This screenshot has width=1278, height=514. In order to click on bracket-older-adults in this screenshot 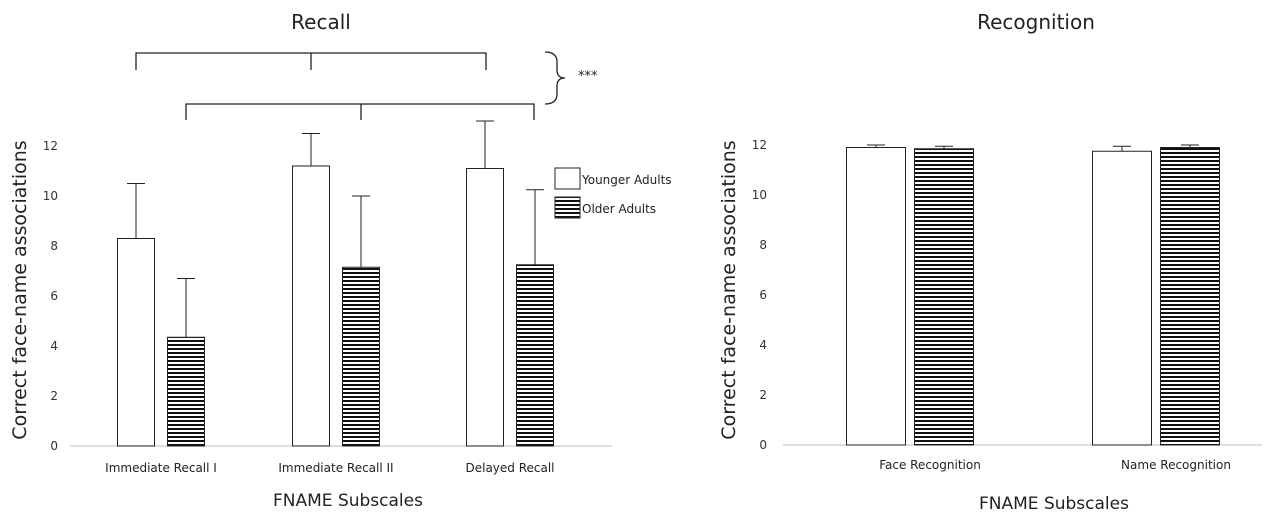, I will do `click(360, 111)`.